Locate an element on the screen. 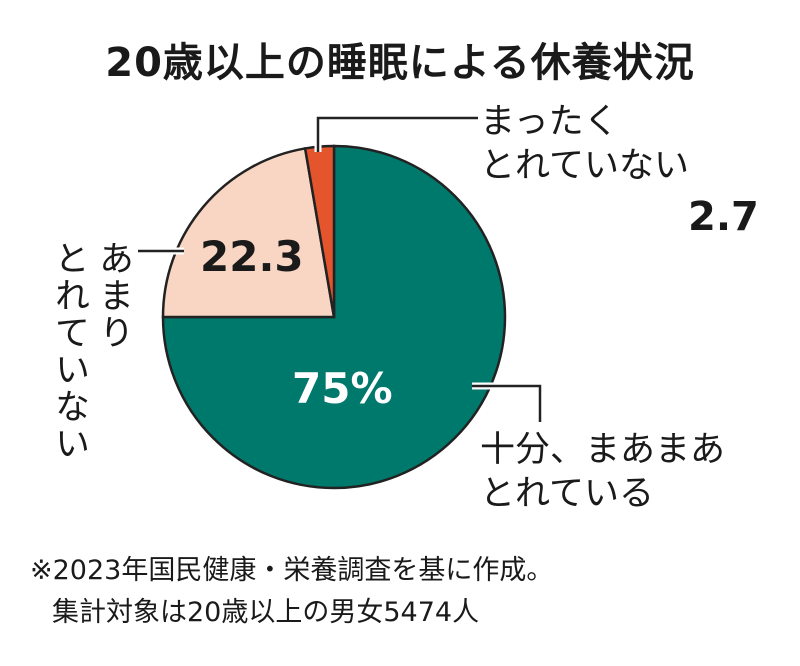 The height and width of the screenshot is (666, 800). label-rarely-line2: とれていない is located at coordinates (69, 351).